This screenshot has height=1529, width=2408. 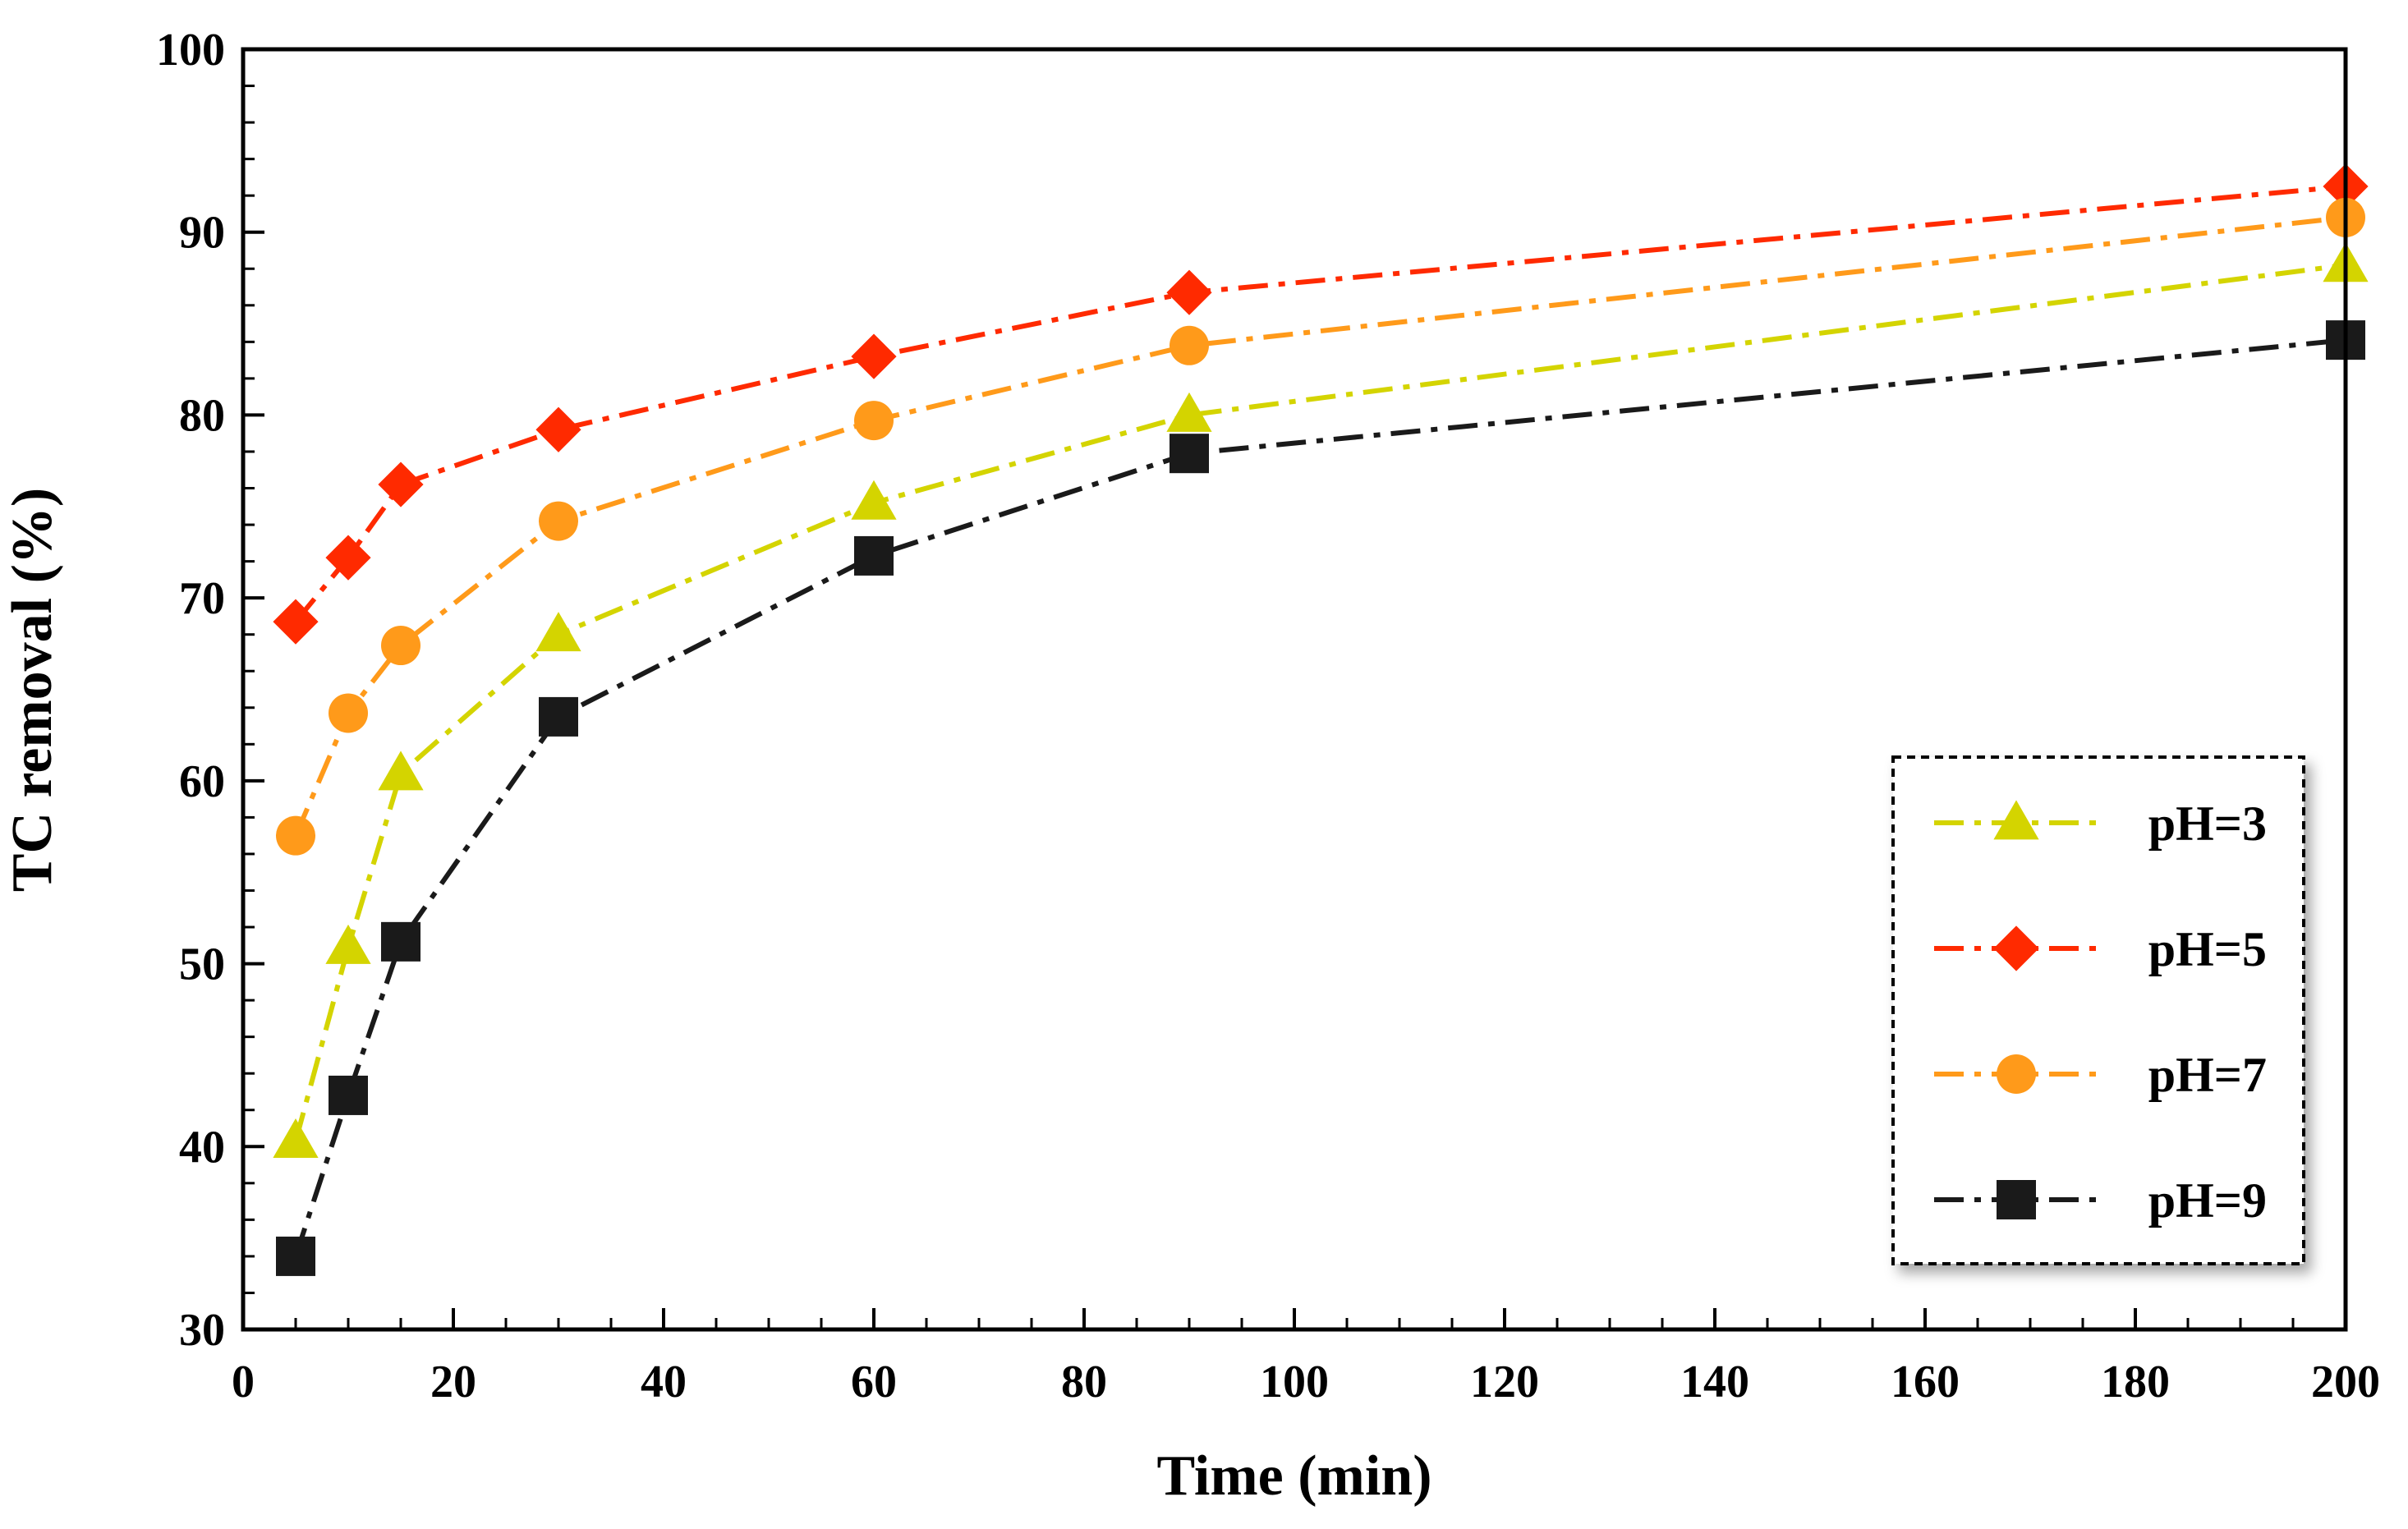 I want to click on legend-item-ph-9: pH=9, so click(x=2100, y=1201).